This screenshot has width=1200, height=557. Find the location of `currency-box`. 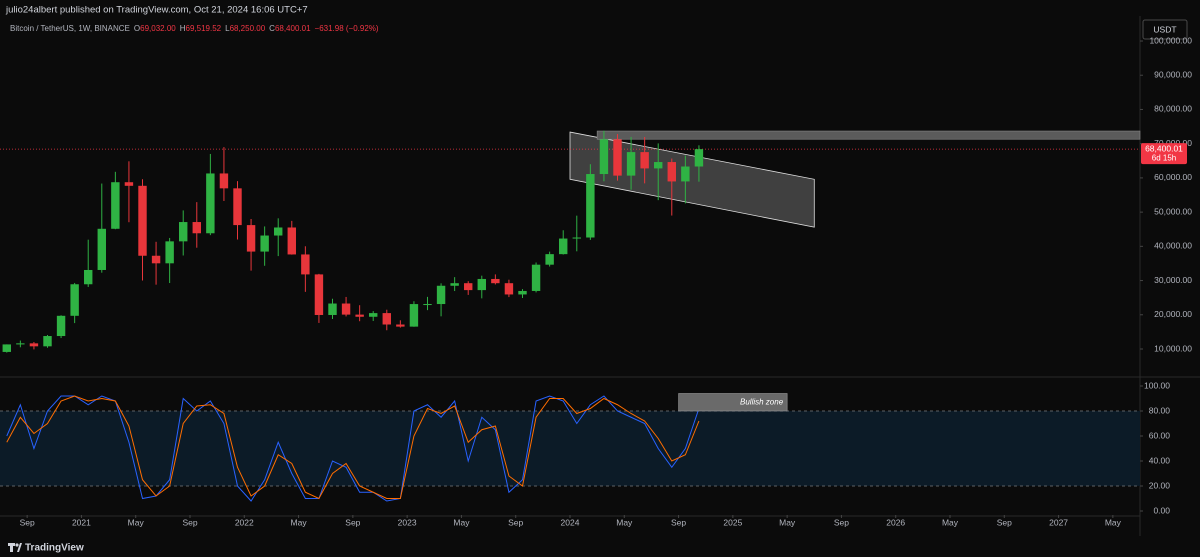

currency-box is located at coordinates (1165, 29).